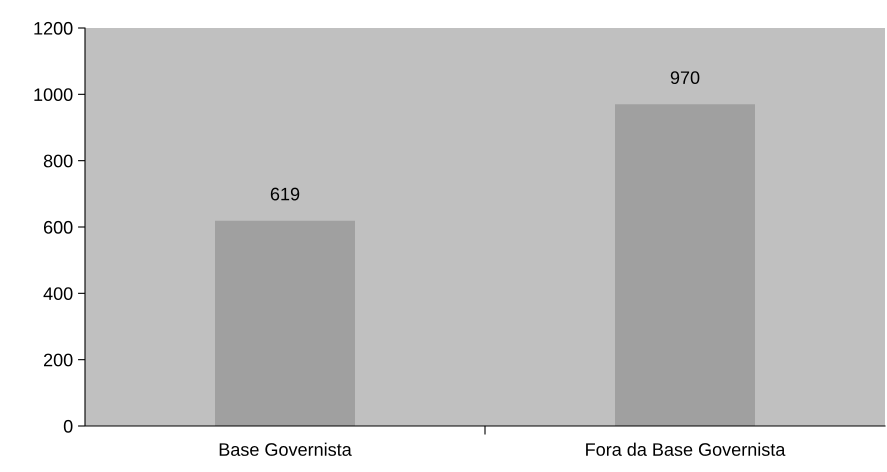  What do you see at coordinates (68, 426) in the screenshot?
I see `y-tick-label: 0` at bounding box center [68, 426].